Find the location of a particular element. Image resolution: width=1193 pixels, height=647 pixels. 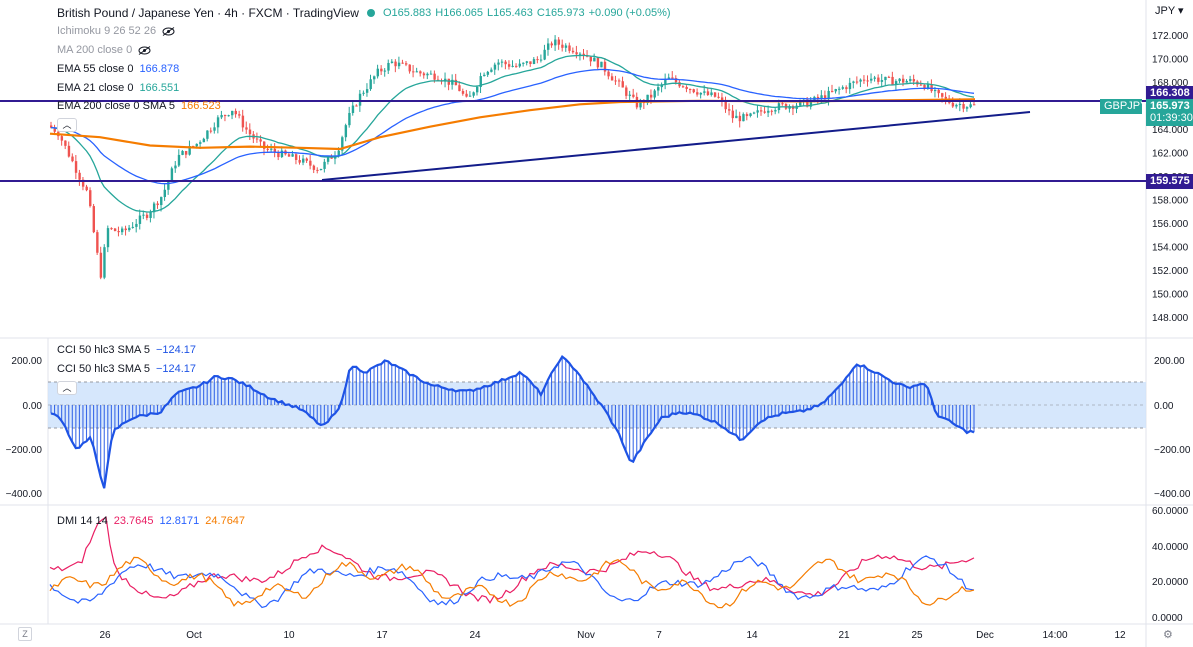

di-minus-line is located at coordinates (512, 582).